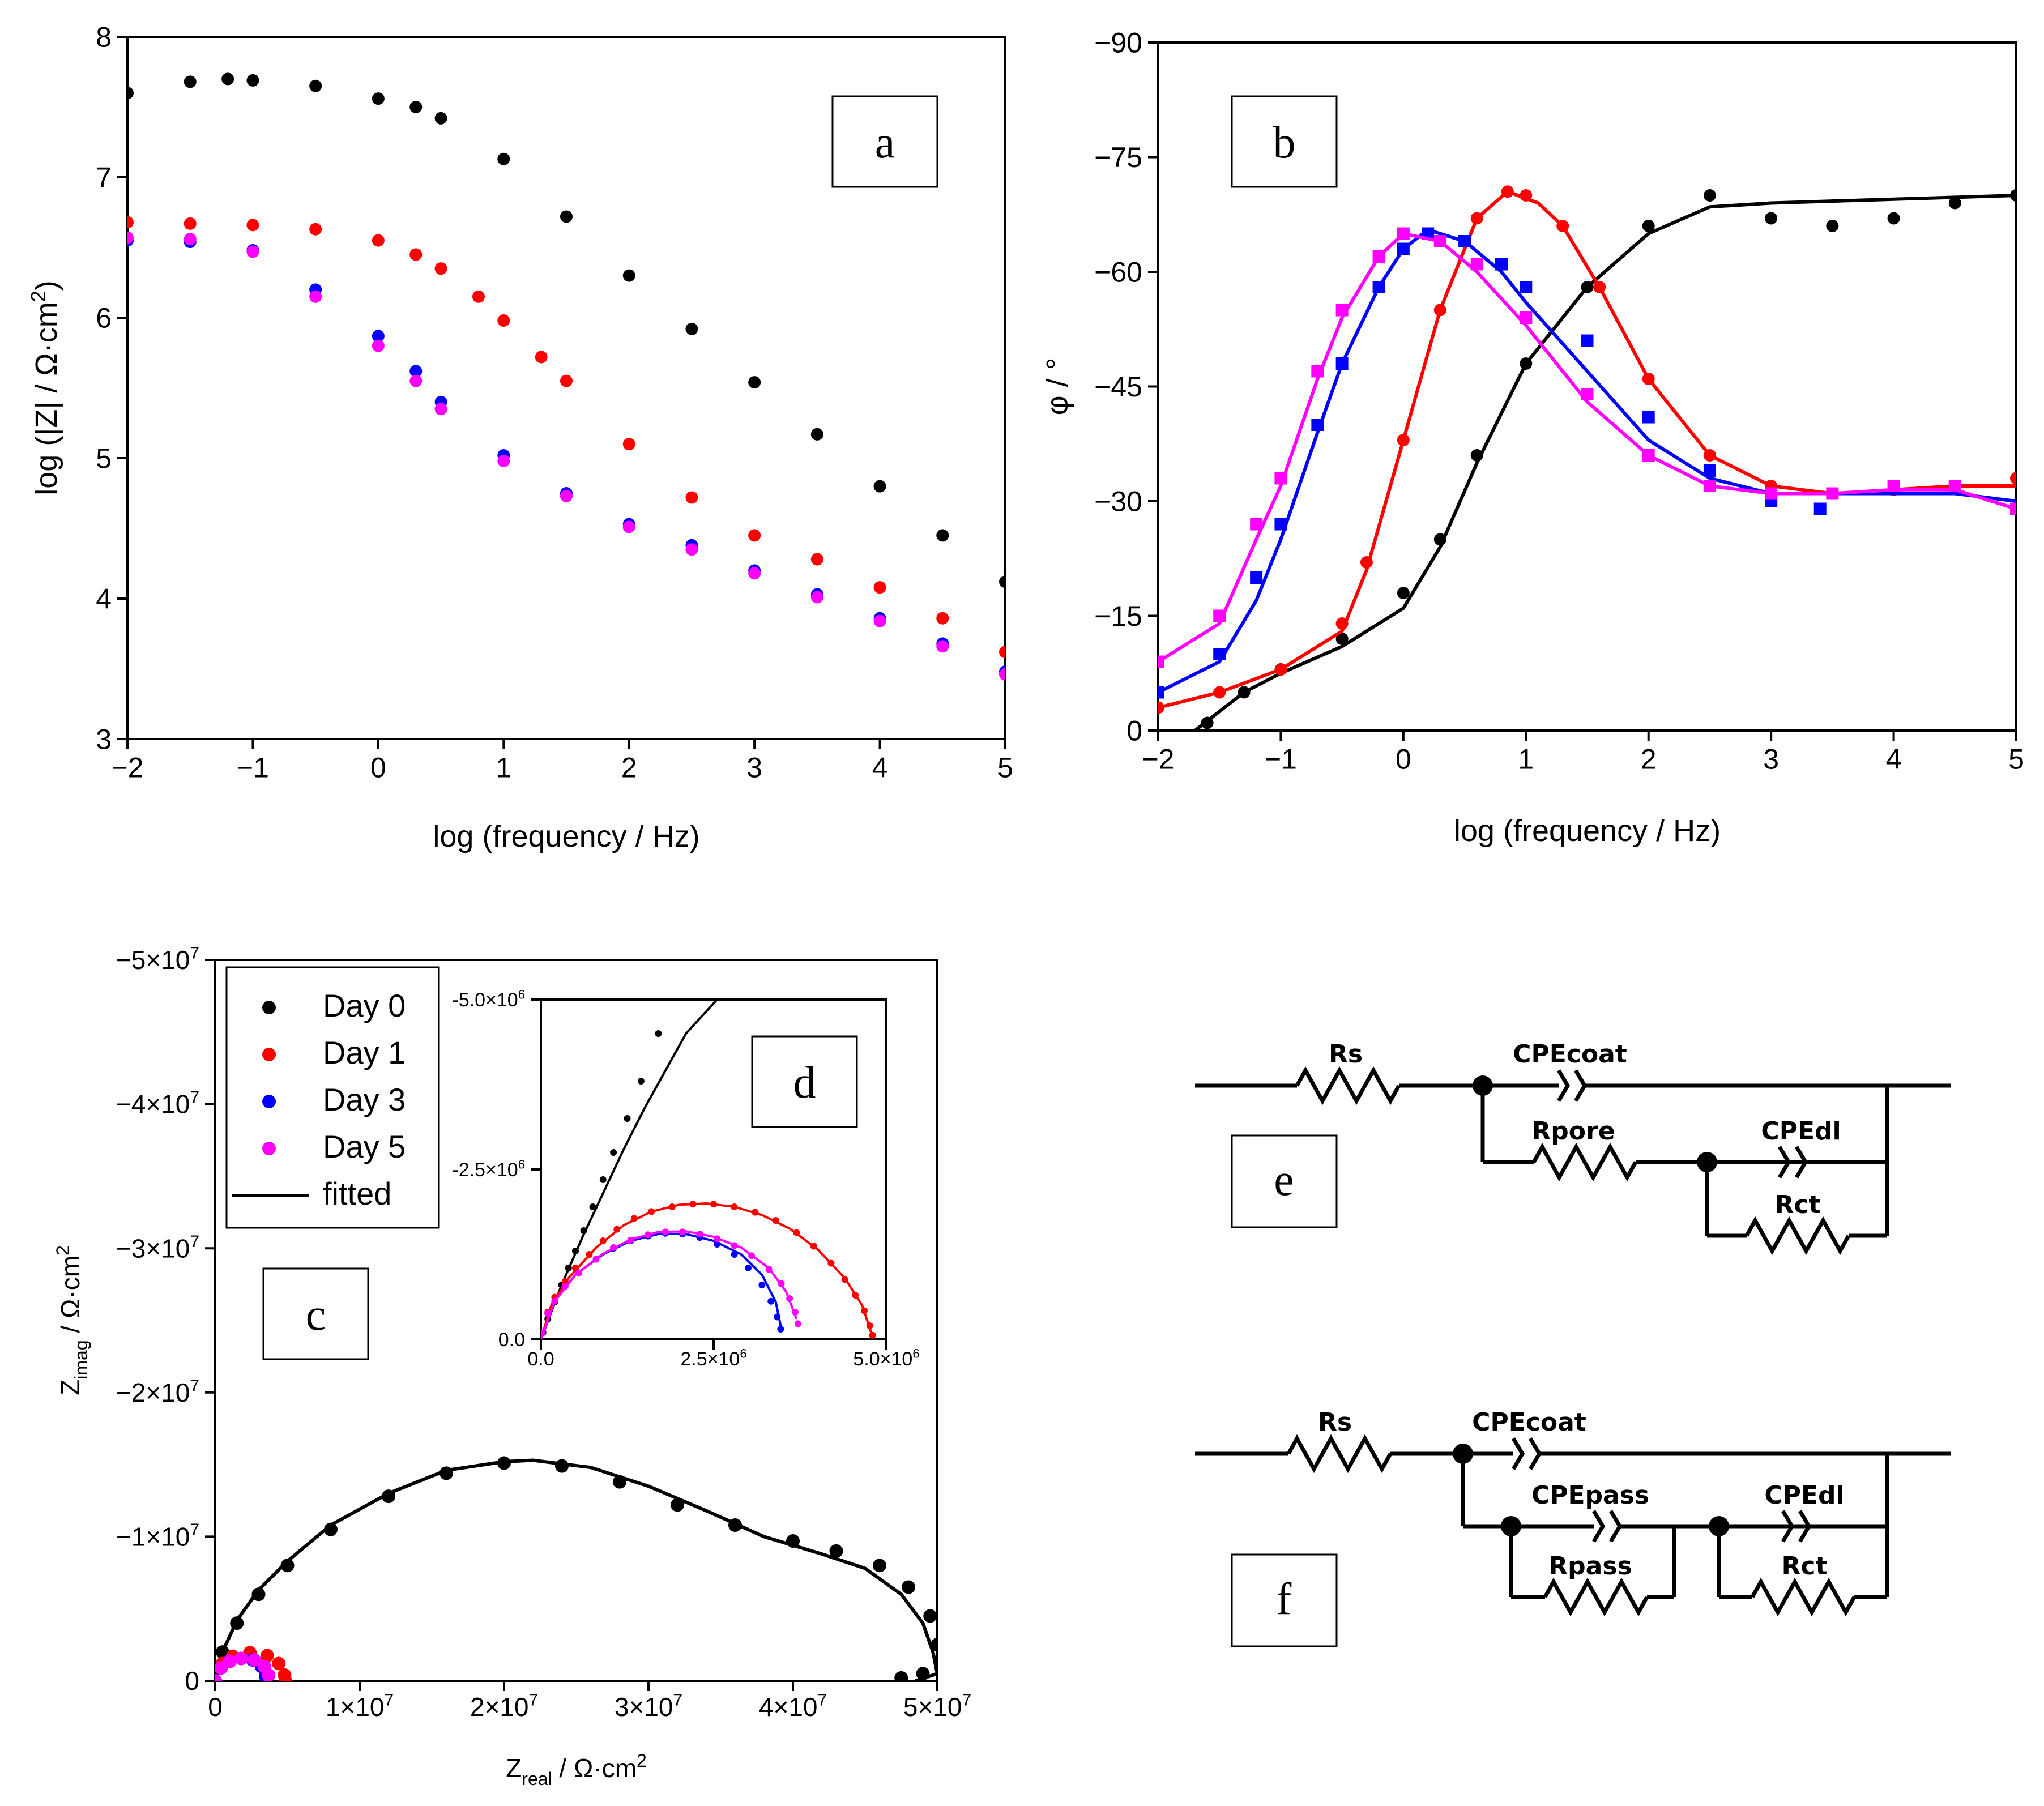 This screenshot has height=1806, width=2044. Describe the element at coordinates (885, 143) in the screenshot. I see `panel-label-a: a` at that location.